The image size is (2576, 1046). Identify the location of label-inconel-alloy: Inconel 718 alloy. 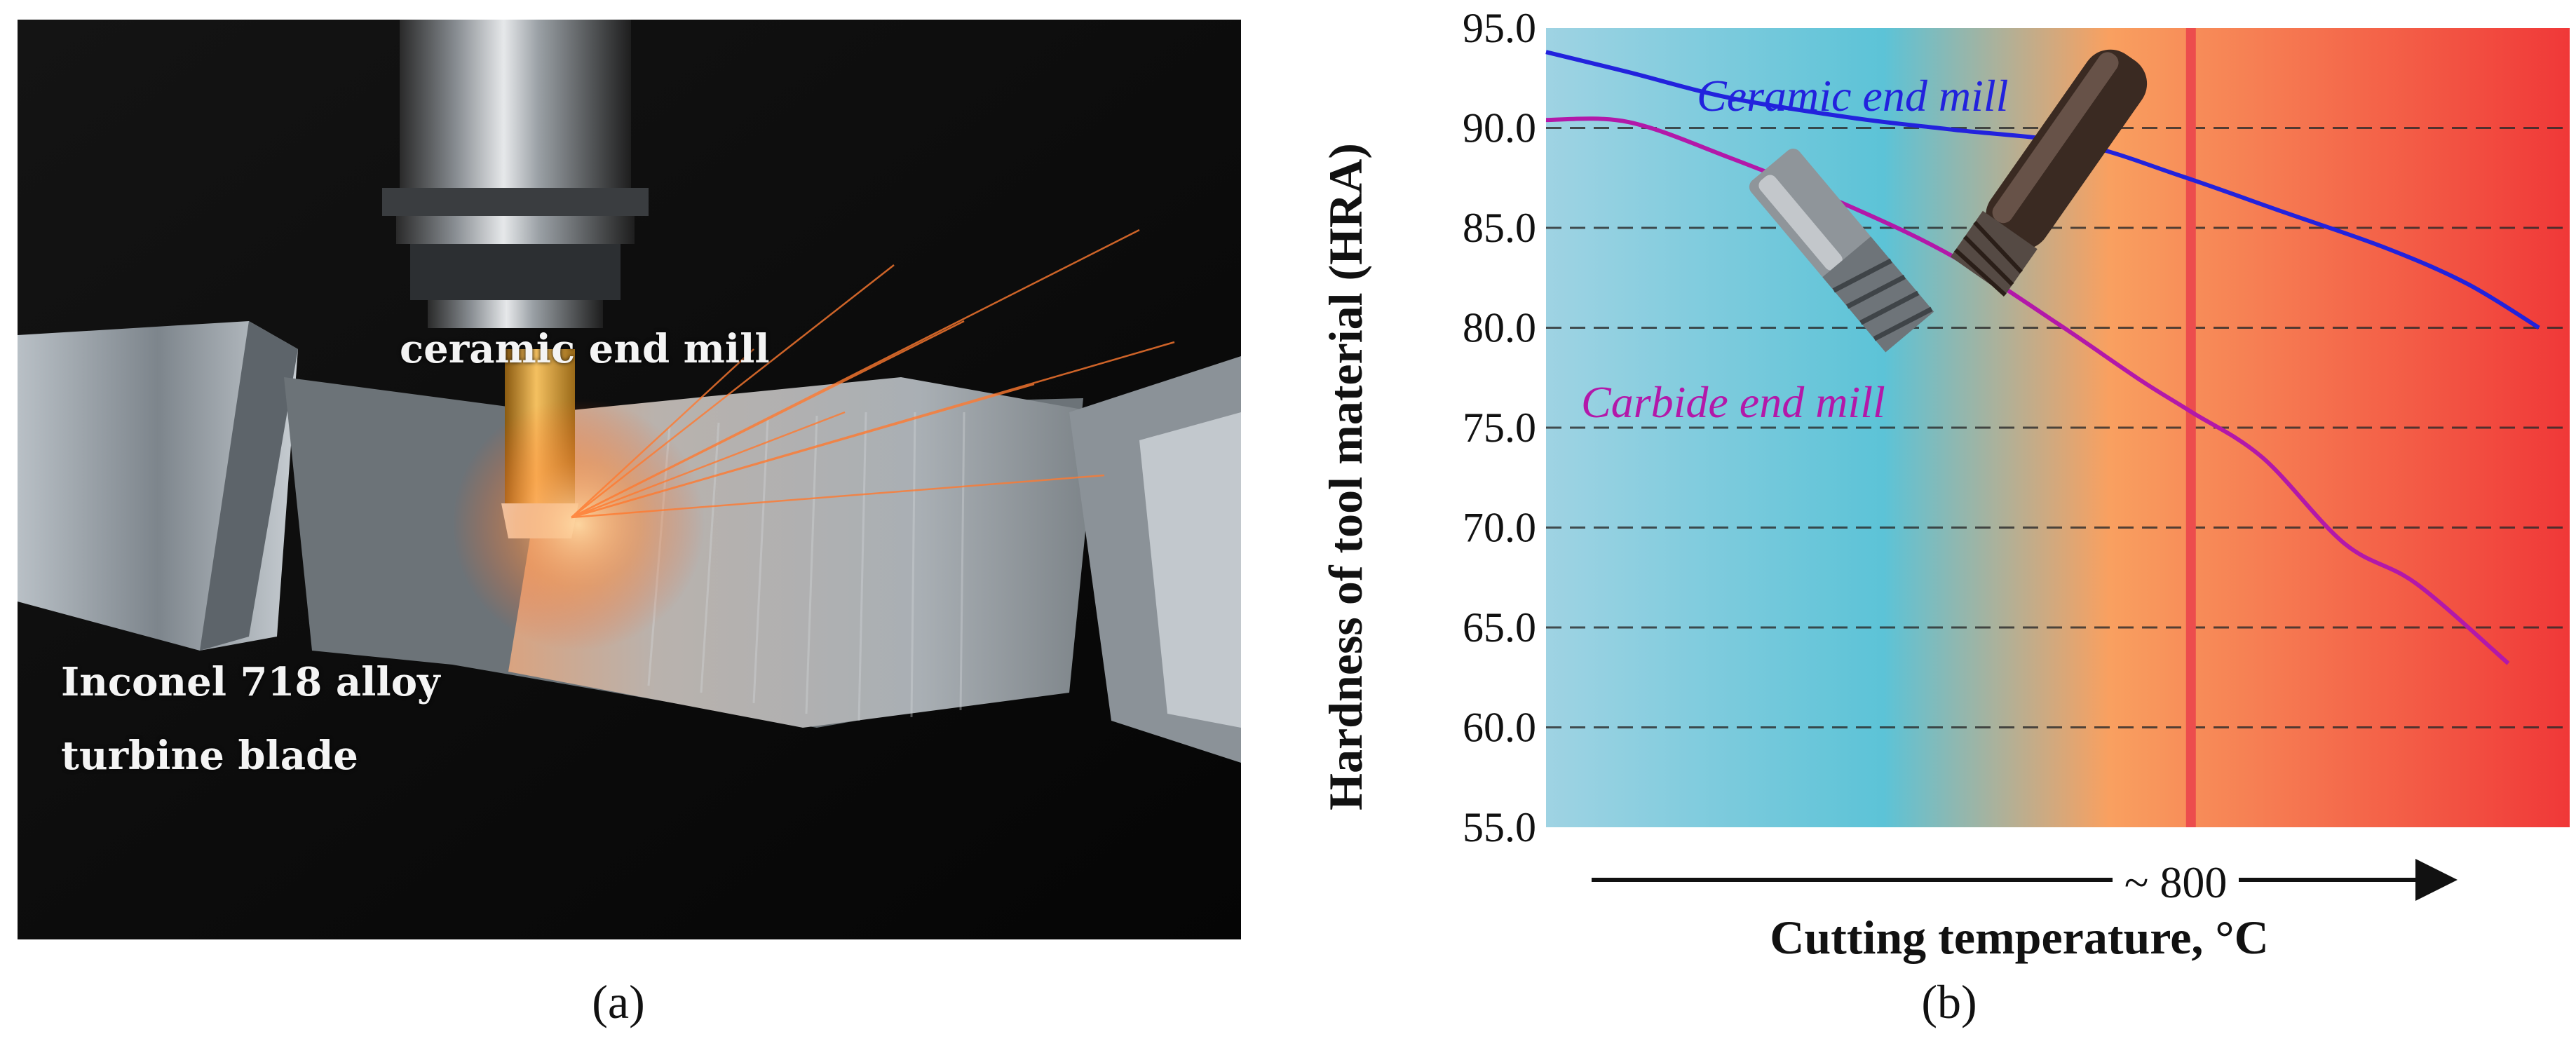
(250, 682).